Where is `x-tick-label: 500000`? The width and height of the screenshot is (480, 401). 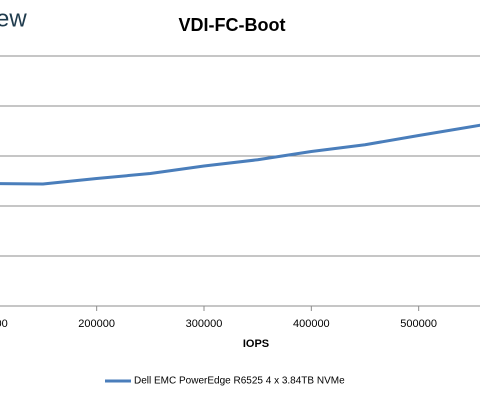
x-tick-label: 500000 is located at coordinates (418, 324).